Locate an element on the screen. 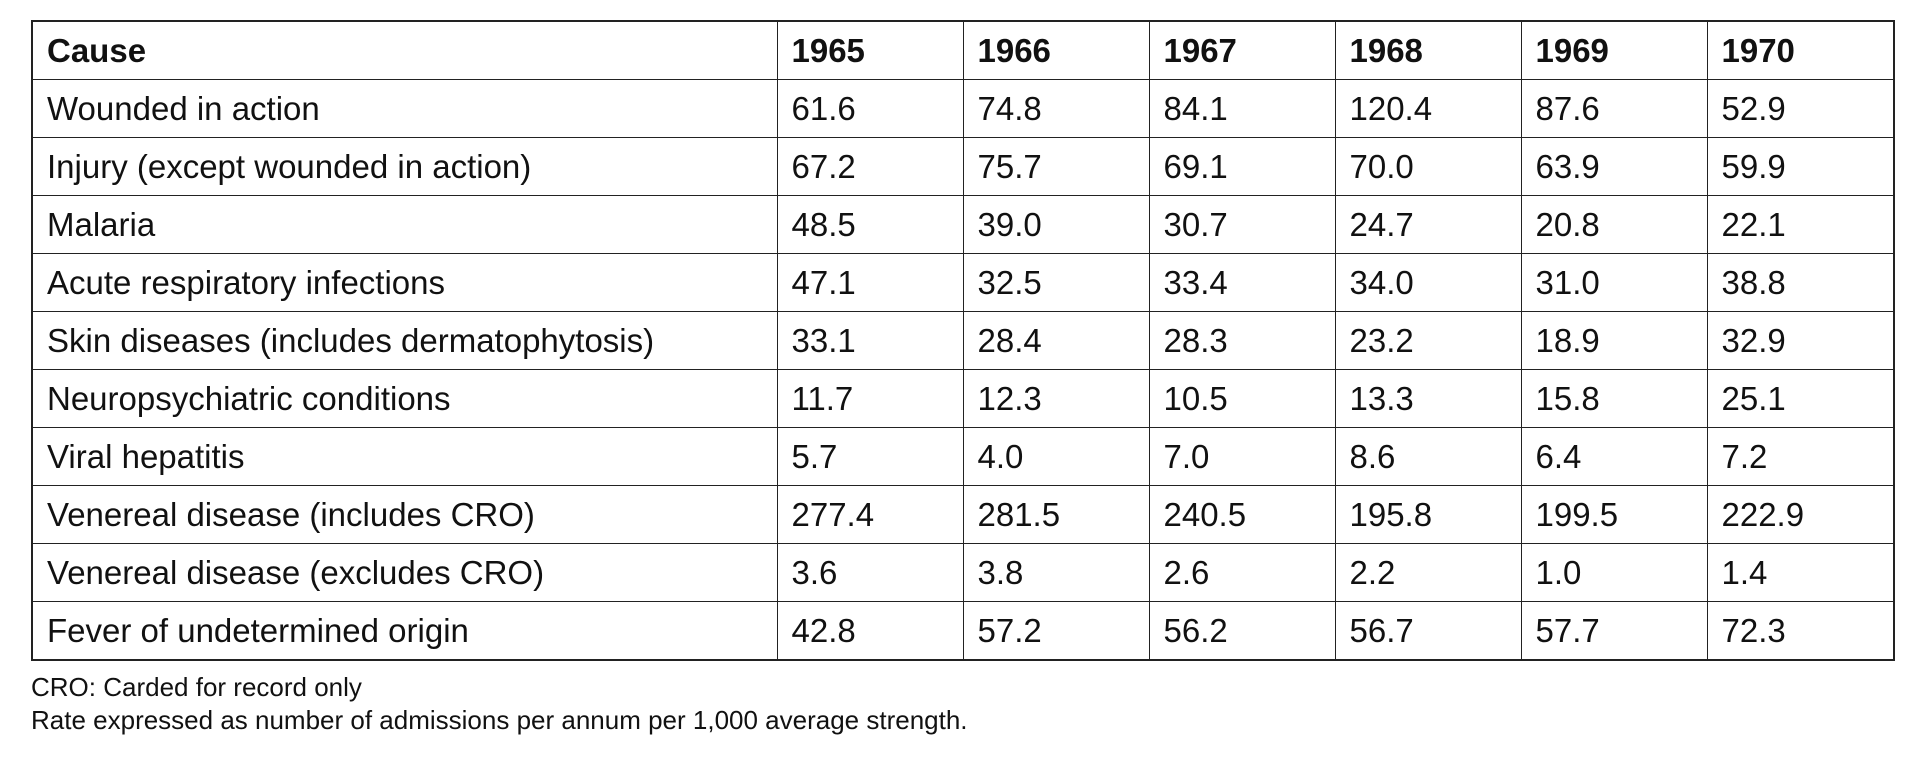  cause-cell: Venereal disease (excludes CRO) is located at coordinates (404, 572).